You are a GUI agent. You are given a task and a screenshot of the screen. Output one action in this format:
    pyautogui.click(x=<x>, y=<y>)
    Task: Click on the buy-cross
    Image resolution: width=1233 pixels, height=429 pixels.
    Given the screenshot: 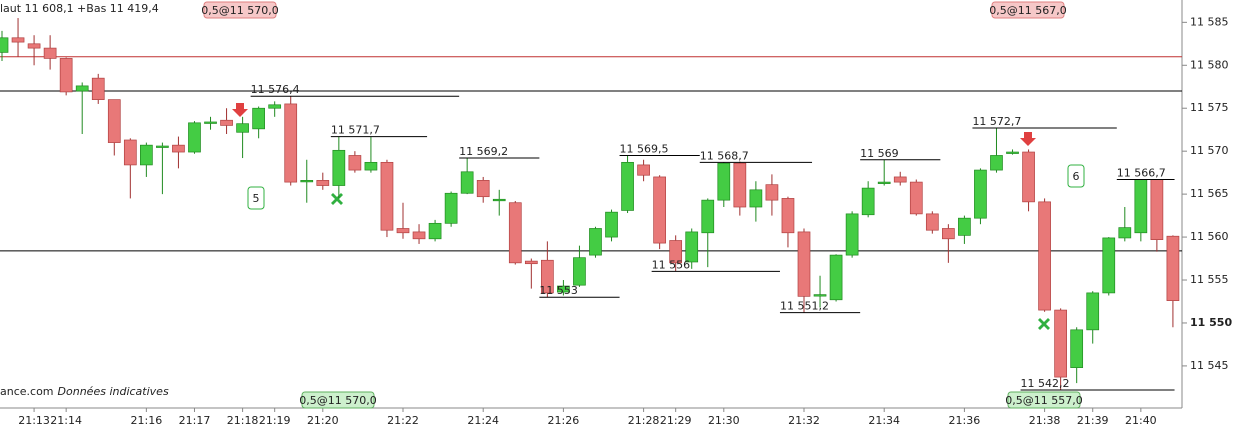 What is the action you would take?
    pyautogui.click(x=1044, y=324)
    